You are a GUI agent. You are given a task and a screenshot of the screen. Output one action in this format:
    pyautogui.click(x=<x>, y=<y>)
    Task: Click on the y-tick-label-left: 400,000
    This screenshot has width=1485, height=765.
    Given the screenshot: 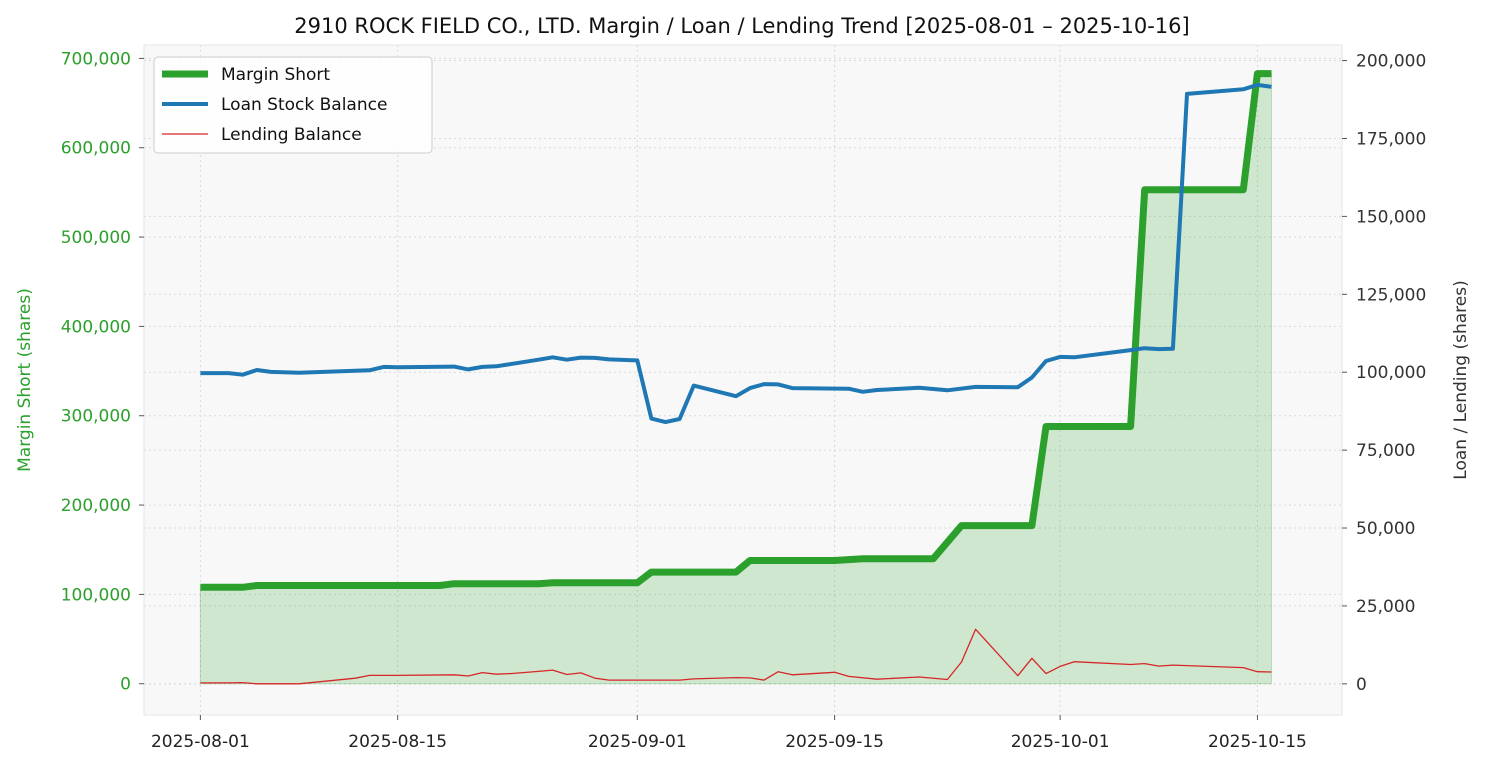 What is the action you would take?
    pyautogui.click(x=96, y=327)
    